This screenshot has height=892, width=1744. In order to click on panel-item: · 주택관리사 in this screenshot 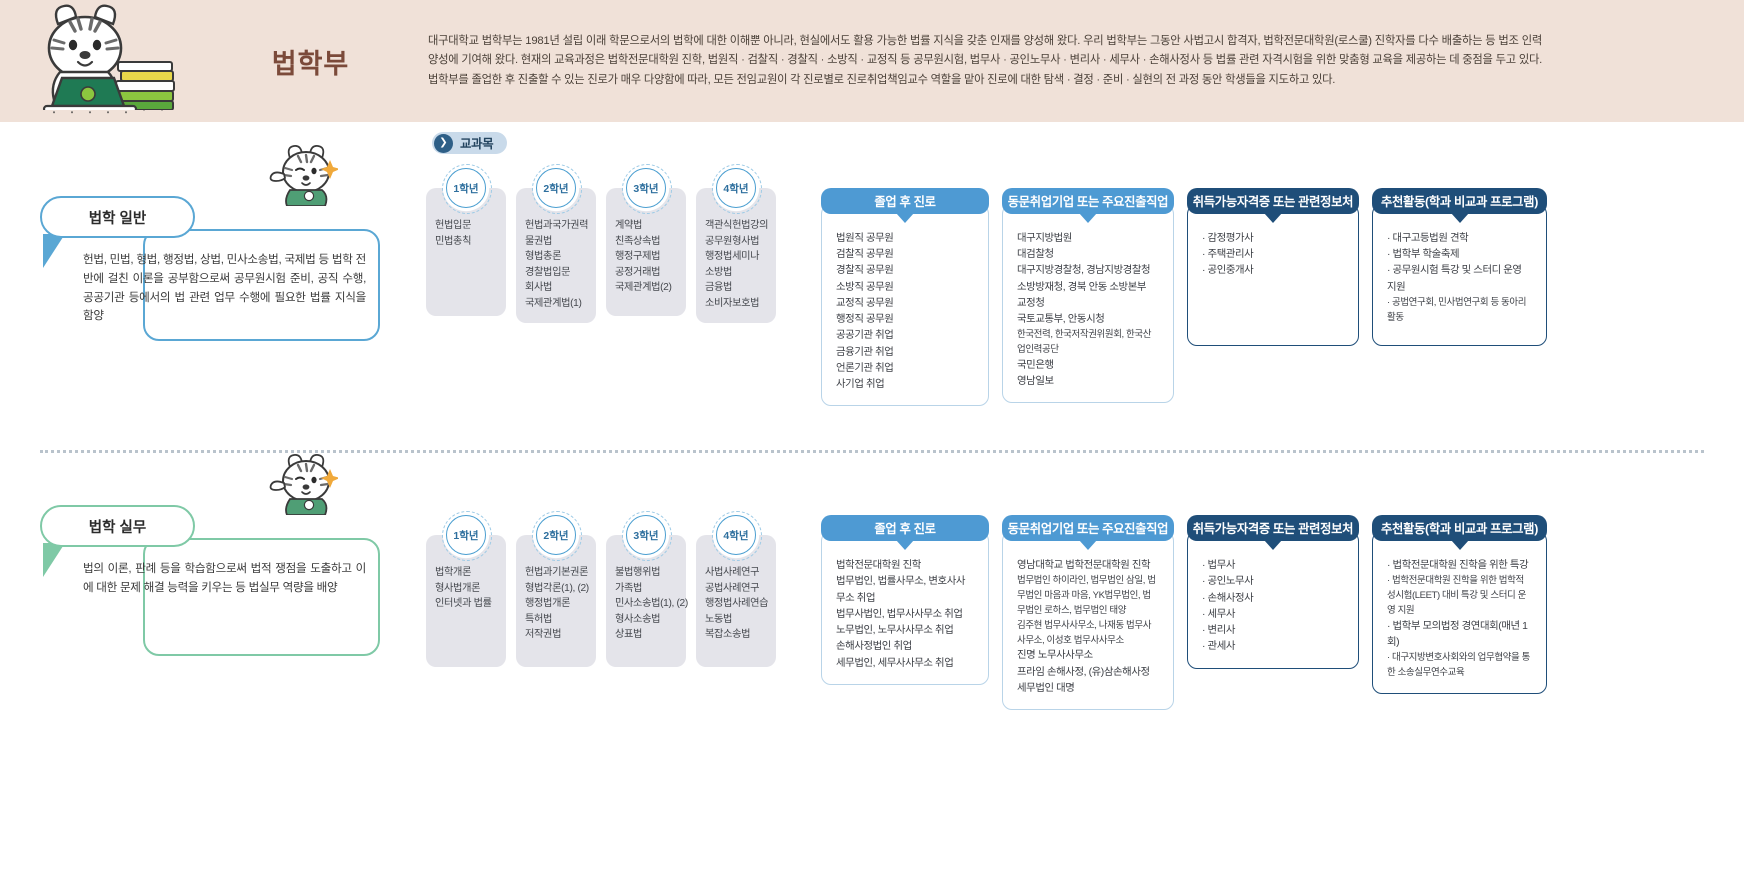, I will do `click(1228, 255)`.